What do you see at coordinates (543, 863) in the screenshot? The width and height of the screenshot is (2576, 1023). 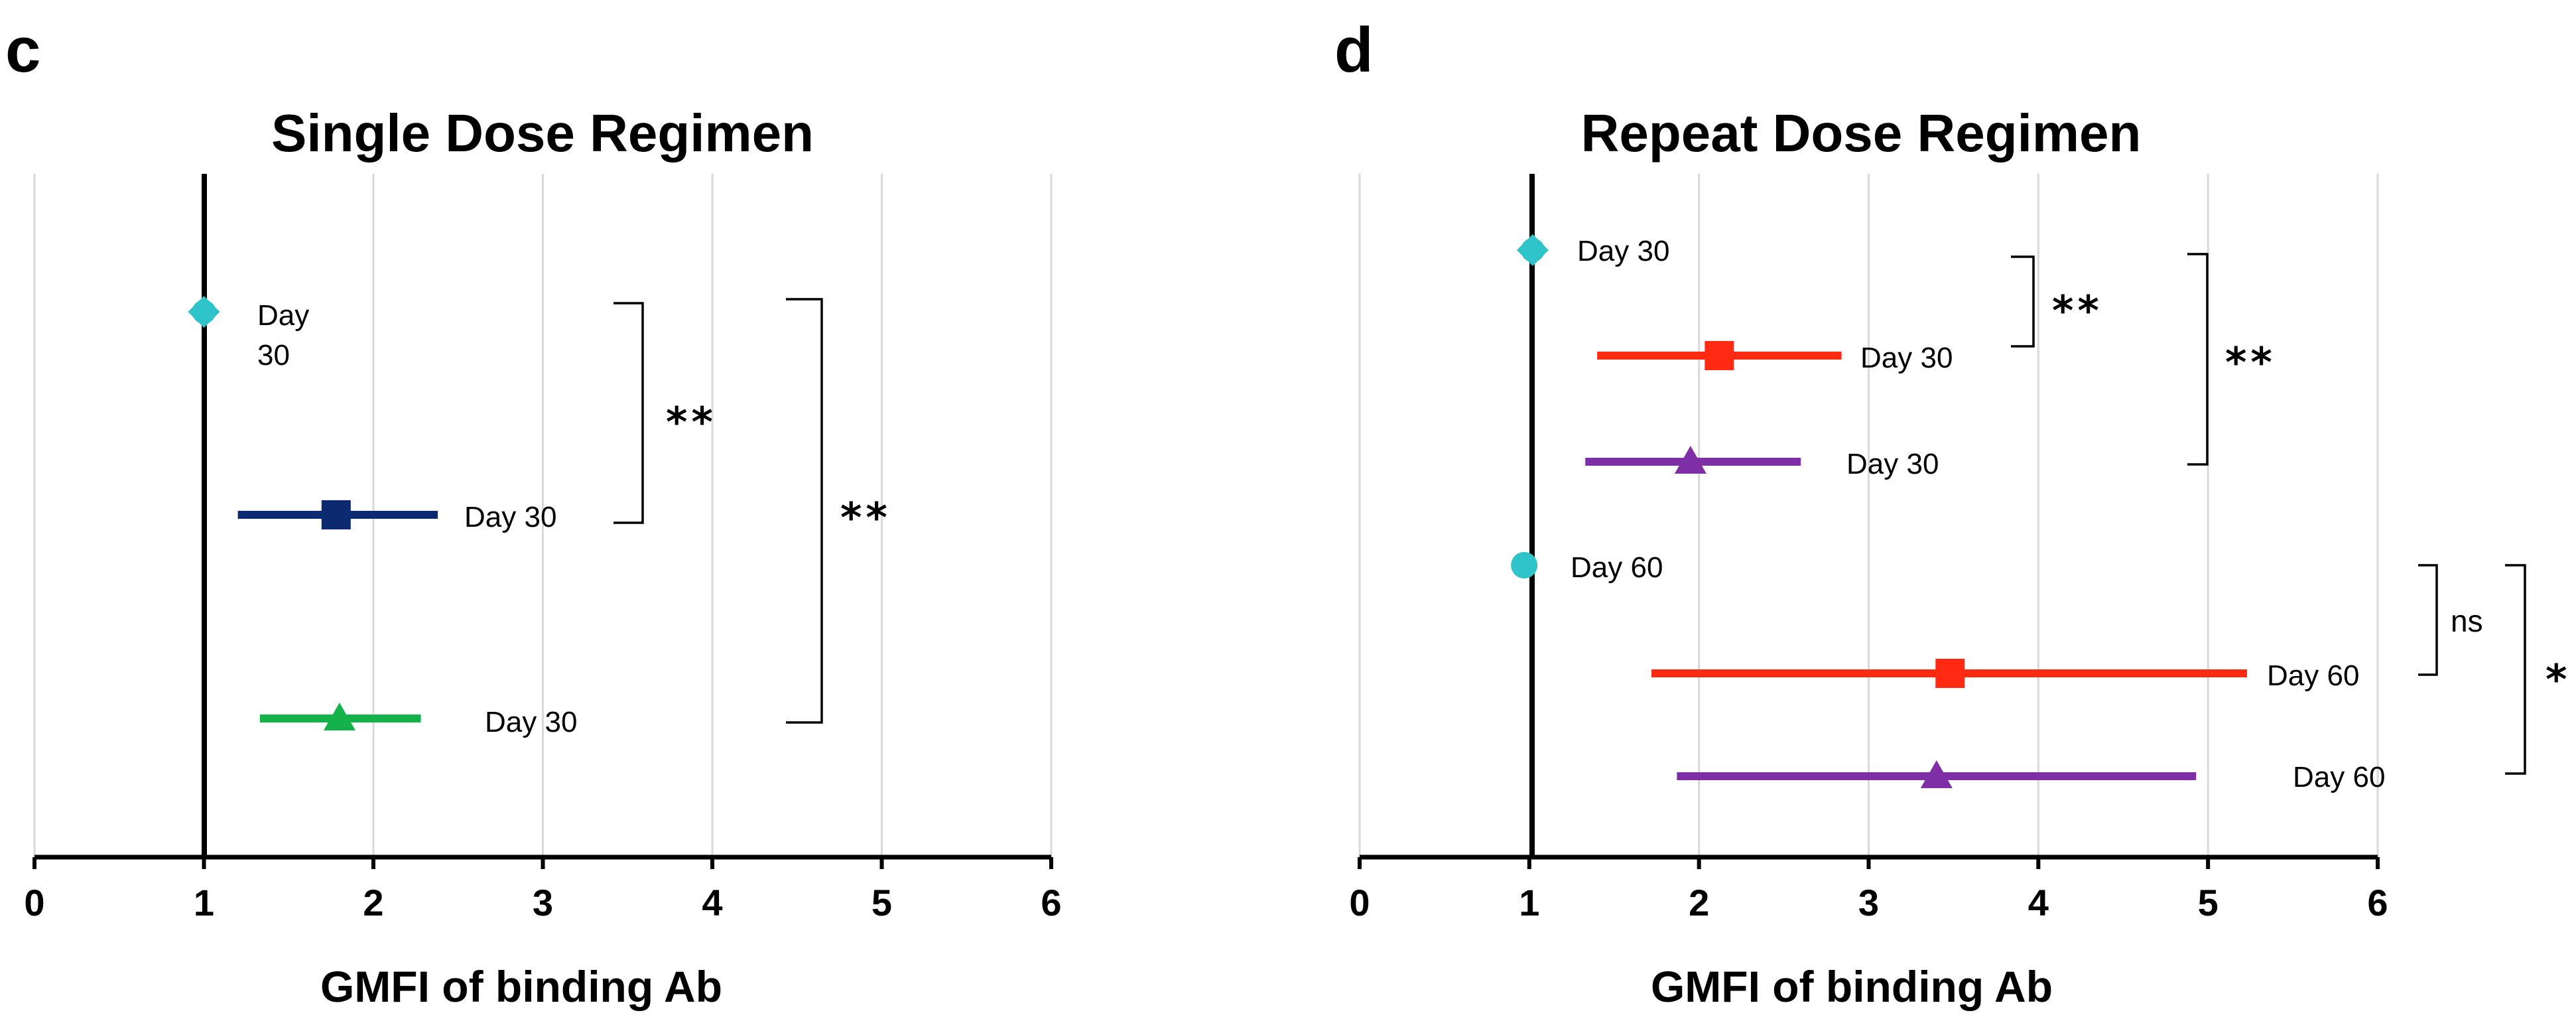 I see `x-ticks-c` at bounding box center [543, 863].